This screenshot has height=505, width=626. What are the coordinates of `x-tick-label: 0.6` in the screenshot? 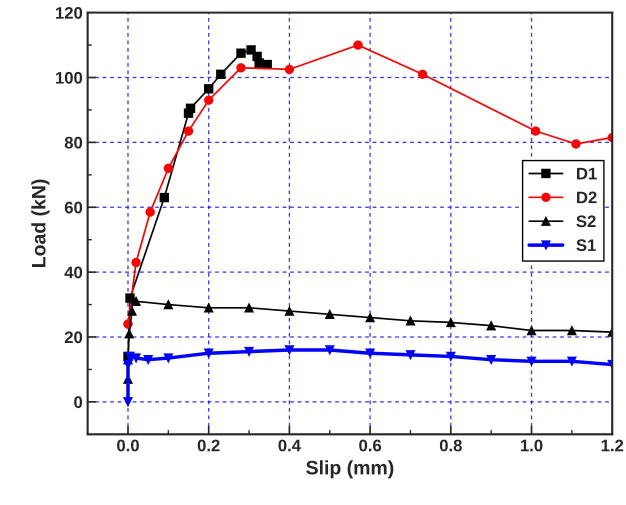 It's located at (370, 446).